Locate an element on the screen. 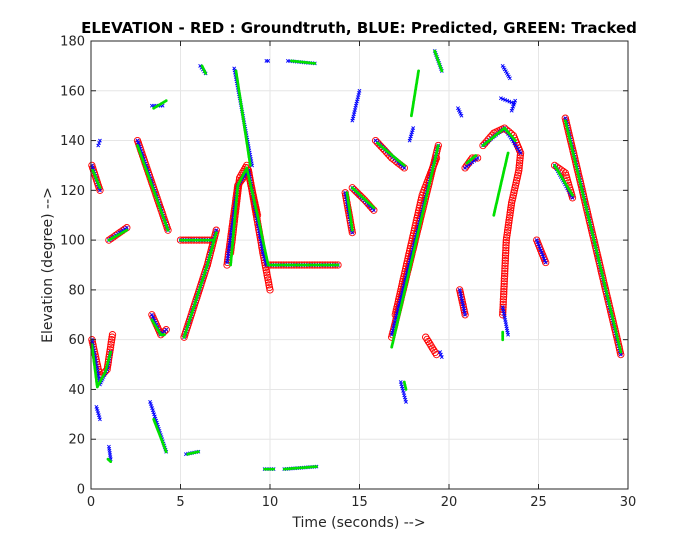 This screenshot has width=694, height=549. x-tick-label: 0 is located at coordinates (91, 502).